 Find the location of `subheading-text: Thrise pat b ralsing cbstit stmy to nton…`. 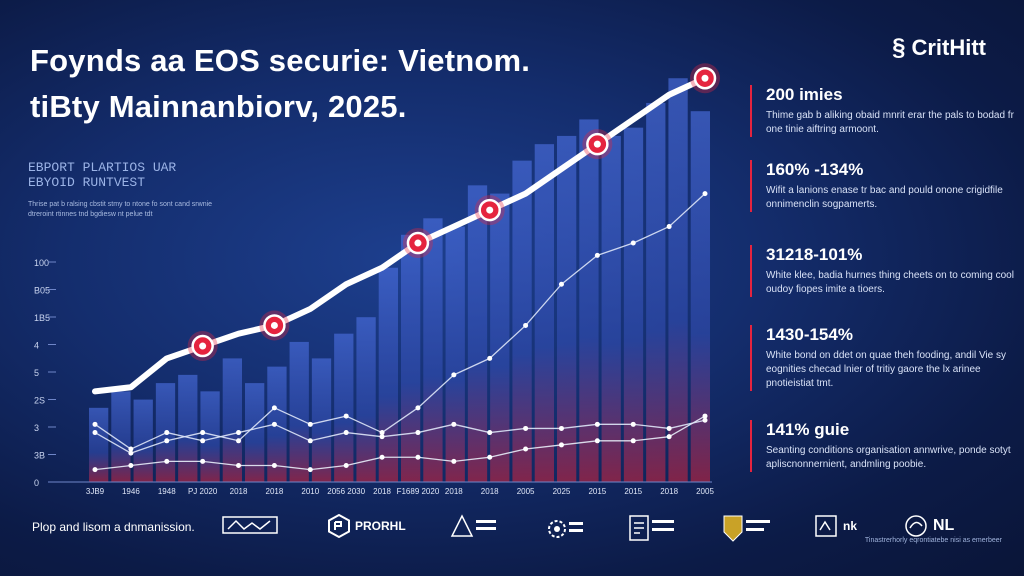

subheading-text: Thrise pat b ralsing cbstit stmy to nton… is located at coordinates (120, 209).